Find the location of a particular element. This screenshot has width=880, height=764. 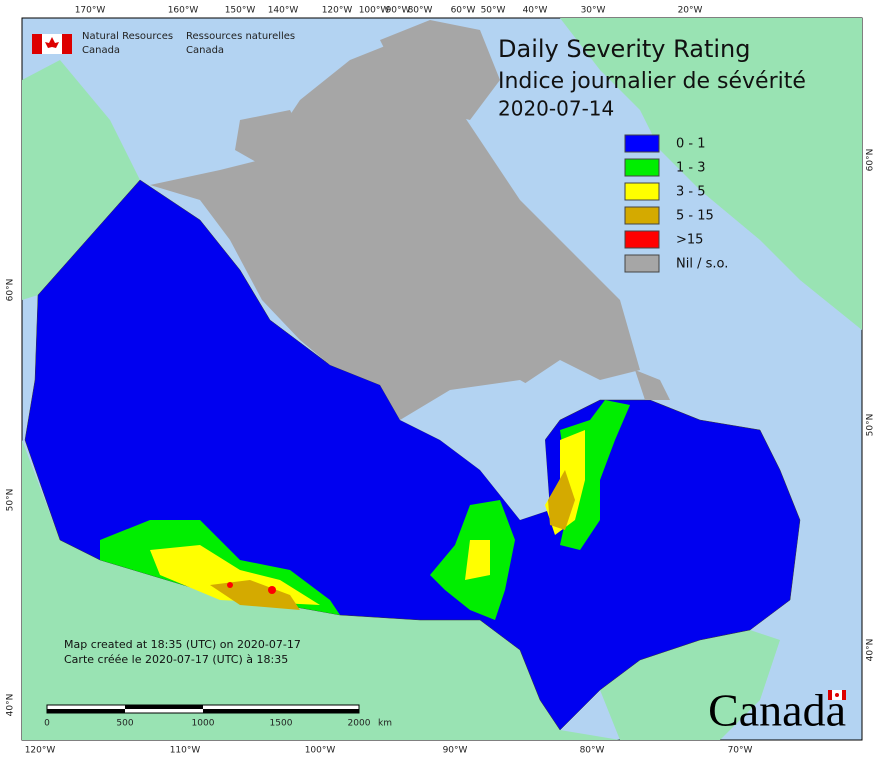

title: Daily Severity Rating is located at coordinates (624, 49).